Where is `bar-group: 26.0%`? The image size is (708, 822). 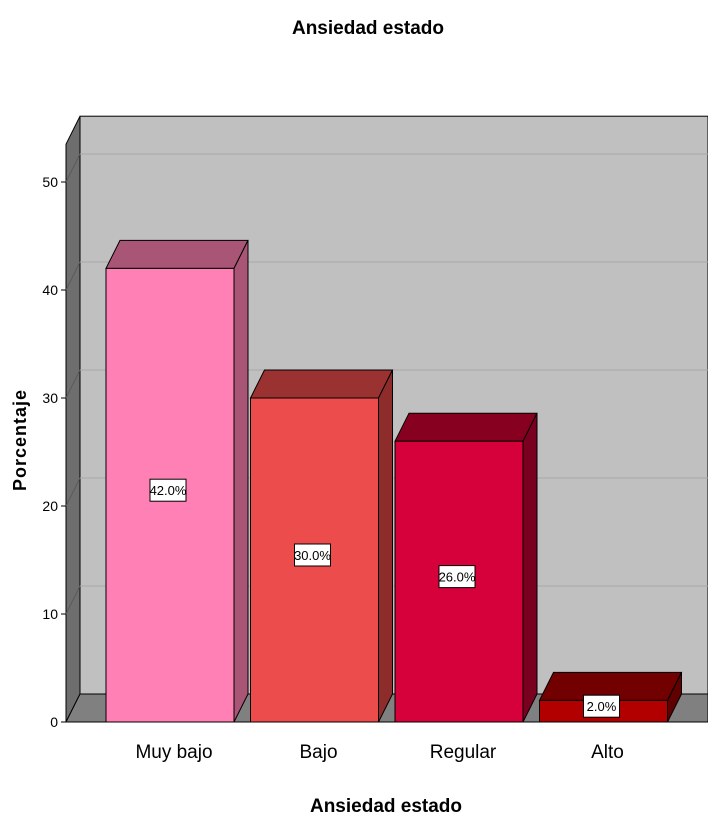 bar-group: 26.0% is located at coordinates (466, 567).